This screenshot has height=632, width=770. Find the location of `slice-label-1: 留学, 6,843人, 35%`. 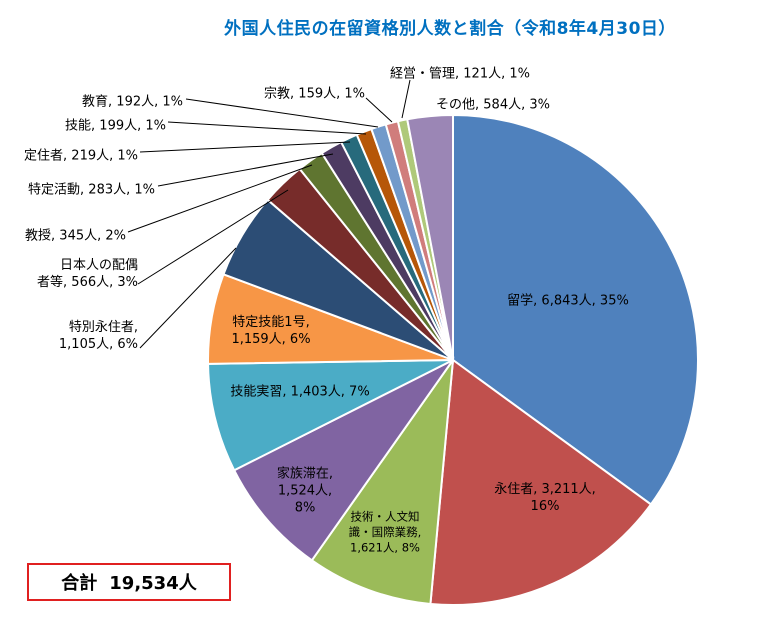

slice-label-1: 留学, 6,843人, 35% is located at coordinates (568, 301).